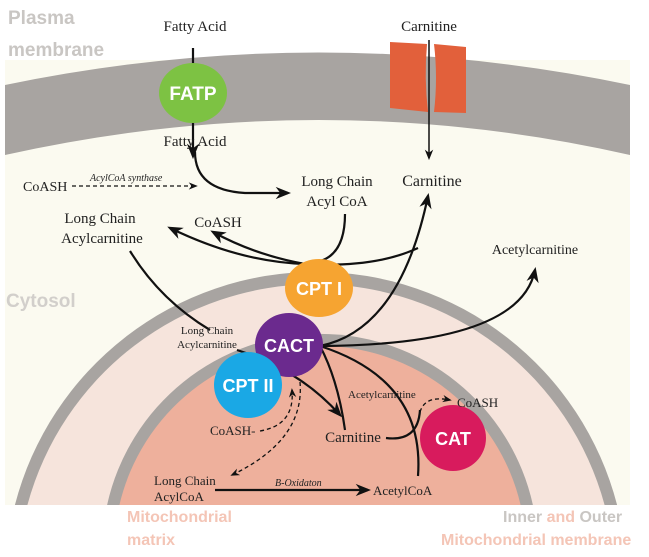 The width and height of the screenshot is (649, 557). What do you see at coordinates (218, 223) in the screenshot?
I see `coash-label-2: CoASH` at bounding box center [218, 223].